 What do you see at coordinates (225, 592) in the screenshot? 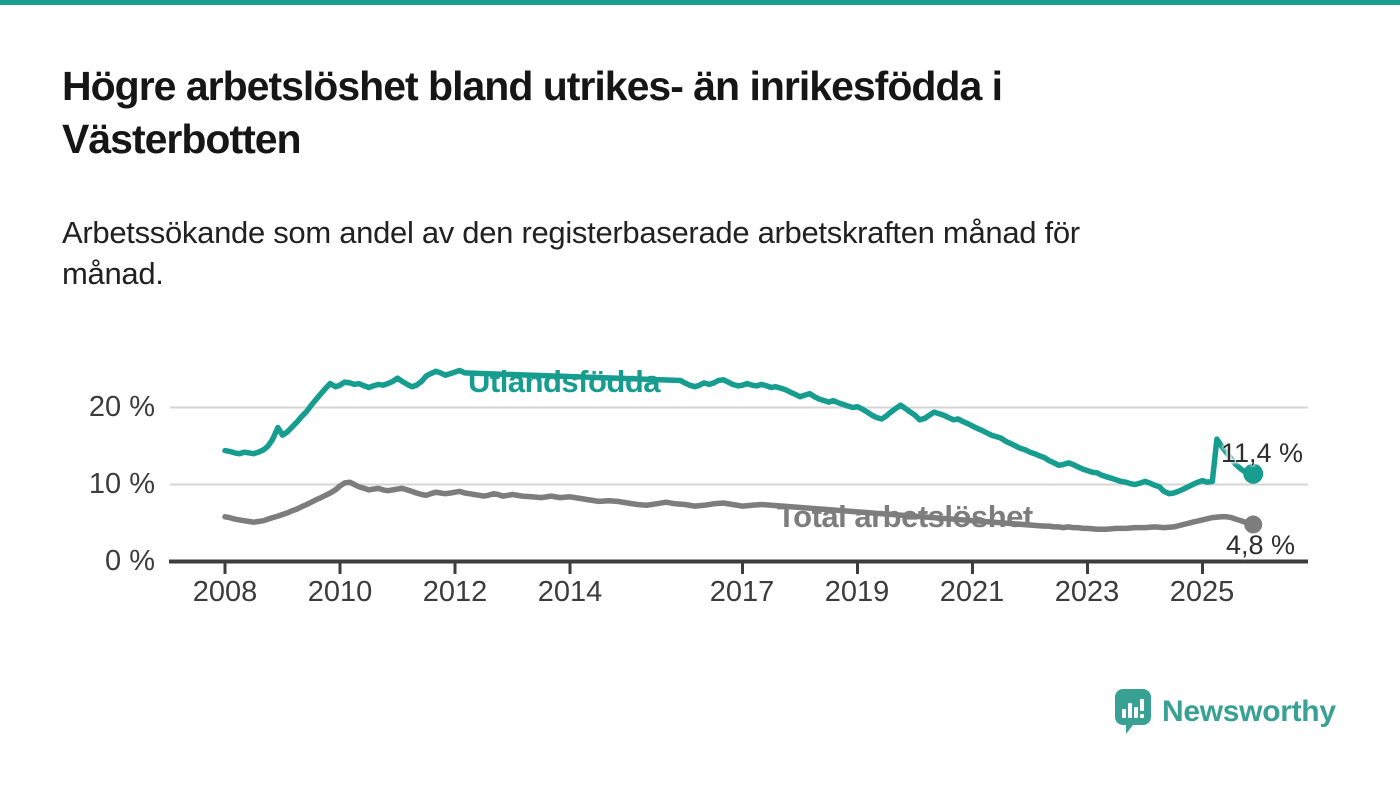
I see `x-tick-label-2008: 2008` at bounding box center [225, 592].